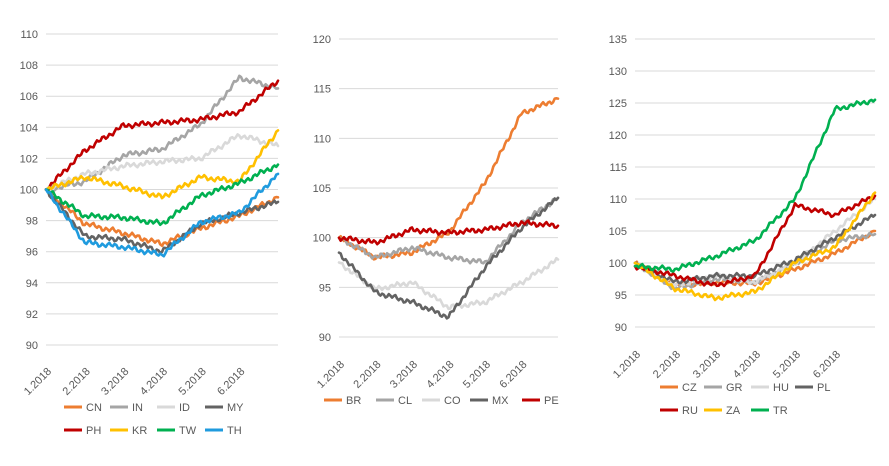 The image size is (889, 466). Describe the element at coordinates (551, 401) in the screenshot. I see `legend-label-pe: PE` at that location.